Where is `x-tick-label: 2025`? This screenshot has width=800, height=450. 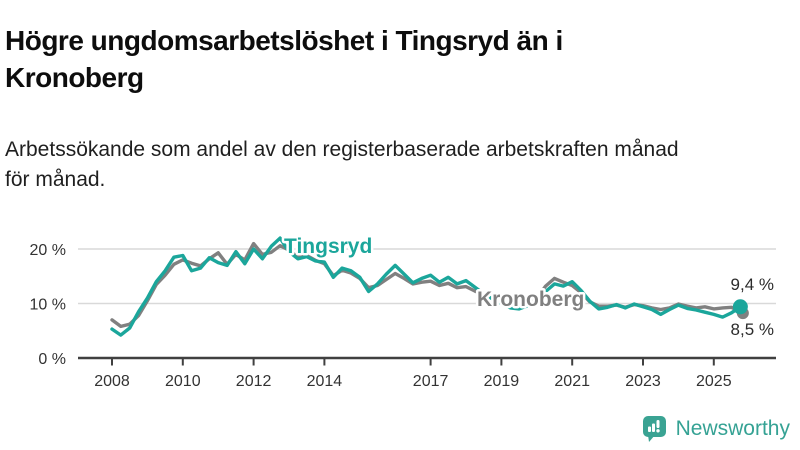 x-tick-label: 2025 is located at coordinates (714, 381).